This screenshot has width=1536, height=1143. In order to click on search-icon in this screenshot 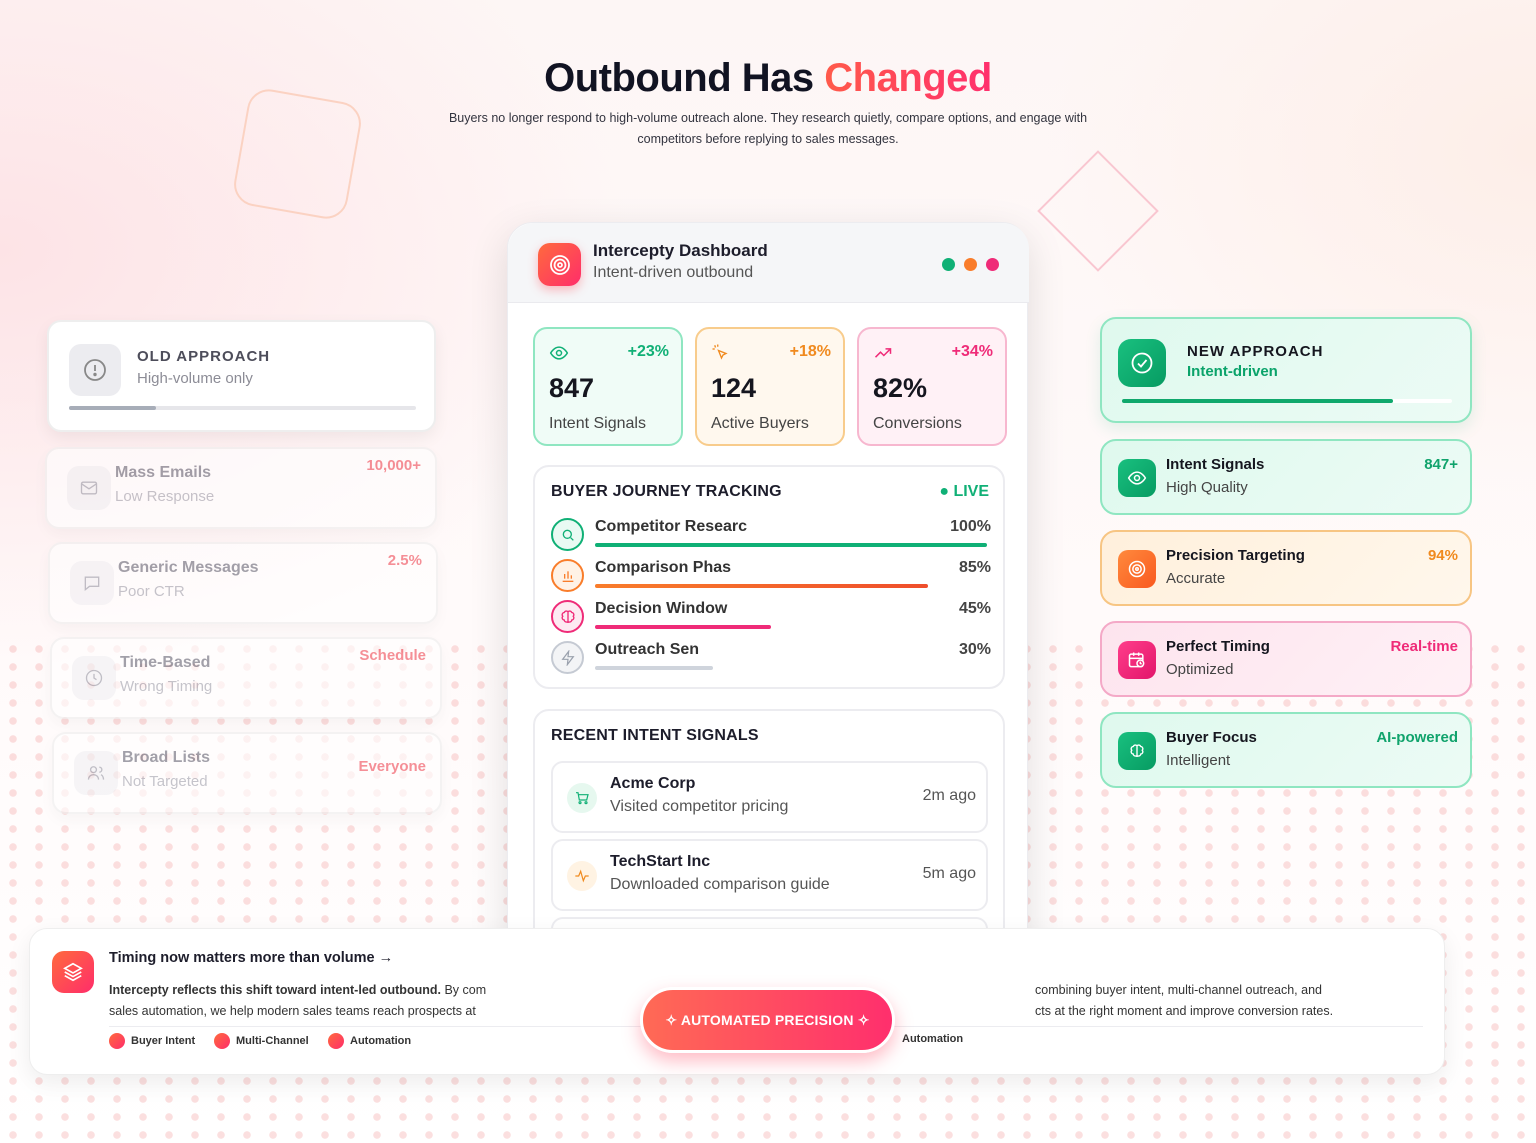, I will do `click(567, 534)`.